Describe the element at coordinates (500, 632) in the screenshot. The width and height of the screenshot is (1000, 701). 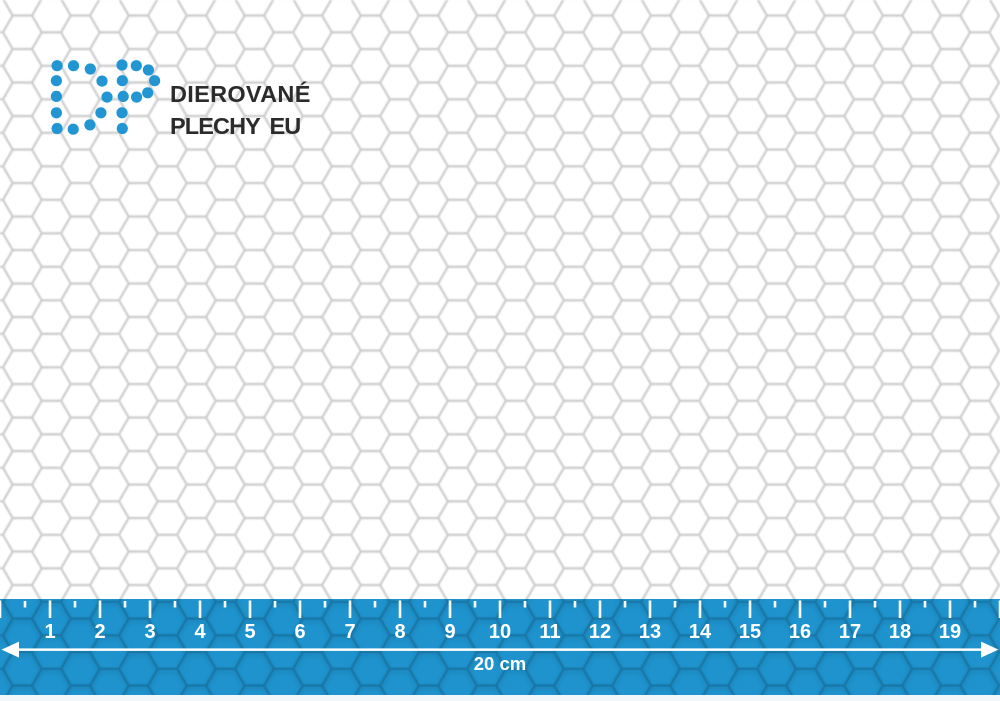
I see `svg-text: 10` at that location.